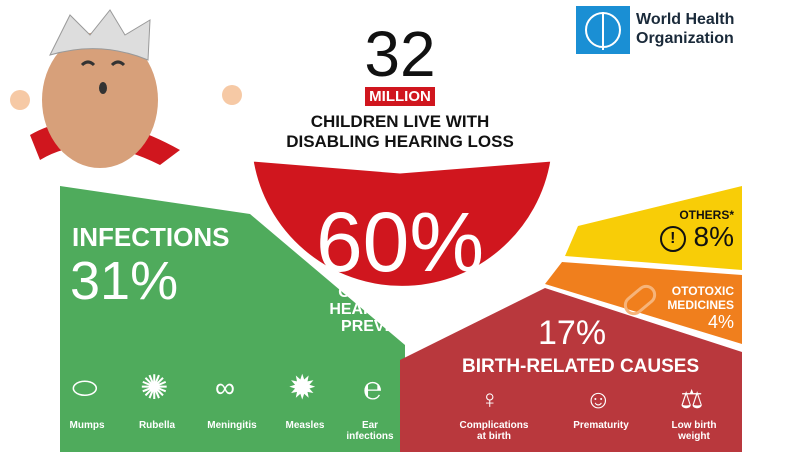  I want to click on virus-spiky-icon: ✹, so click(302, 388).